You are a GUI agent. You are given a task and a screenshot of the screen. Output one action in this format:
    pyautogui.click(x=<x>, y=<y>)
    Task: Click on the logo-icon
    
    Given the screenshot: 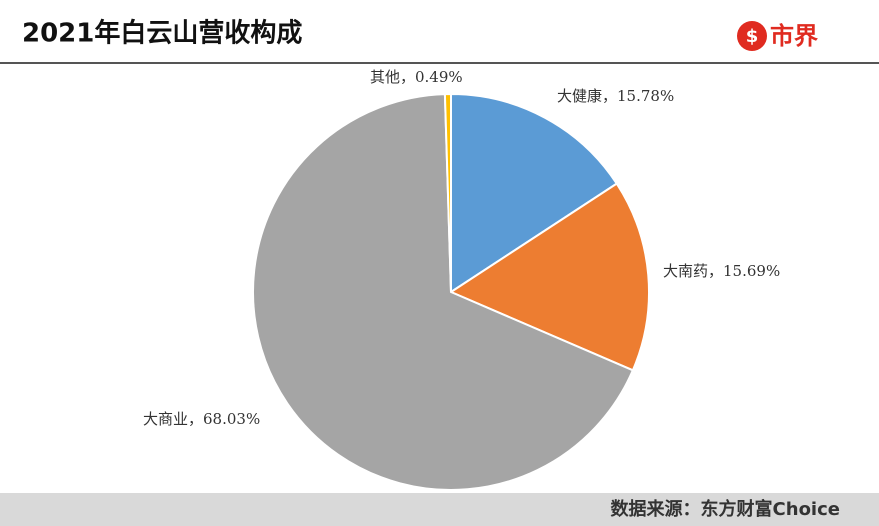 What is the action you would take?
    pyautogui.click(x=752, y=36)
    